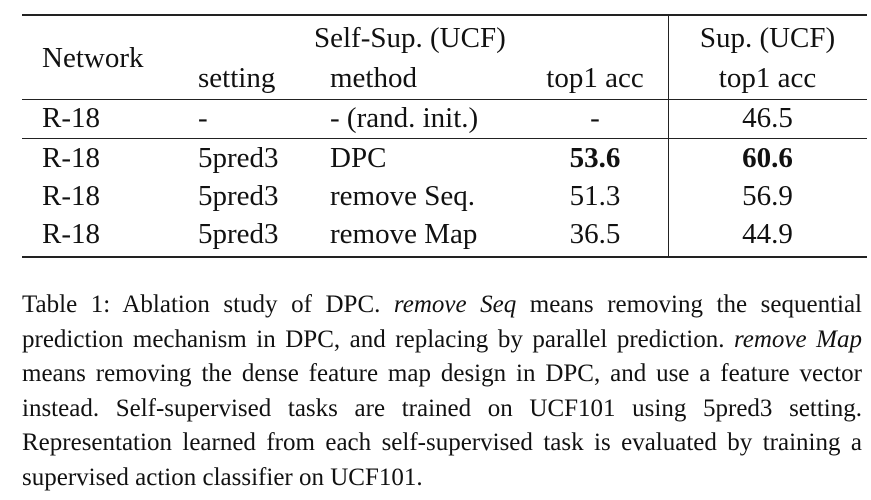  What do you see at coordinates (444, 99) in the screenshot?
I see `header-rule` at bounding box center [444, 99].